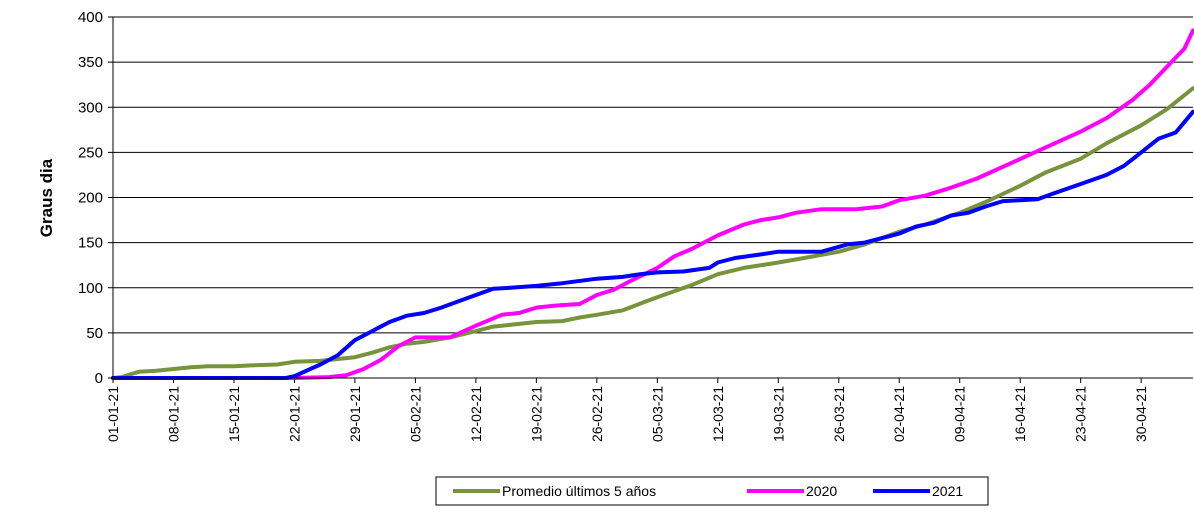 The height and width of the screenshot is (527, 1194). What do you see at coordinates (778, 414) in the screenshot?
I see `x-tick-label: 19-03-21` at bounding box center [778, 414].